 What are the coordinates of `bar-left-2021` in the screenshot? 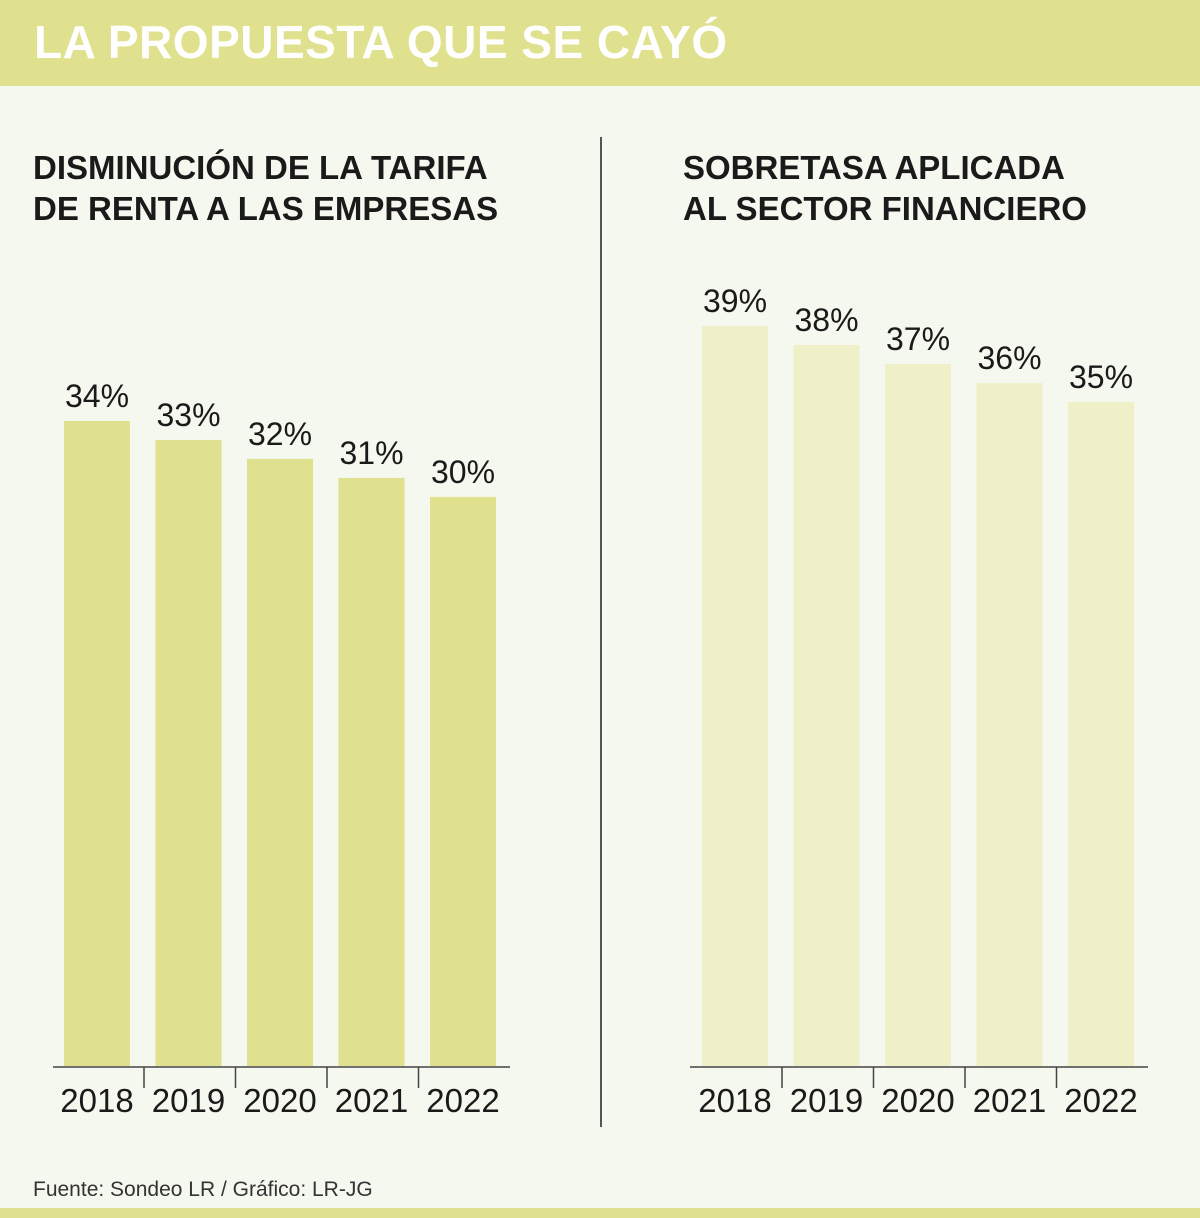 It's located at (371, 772).